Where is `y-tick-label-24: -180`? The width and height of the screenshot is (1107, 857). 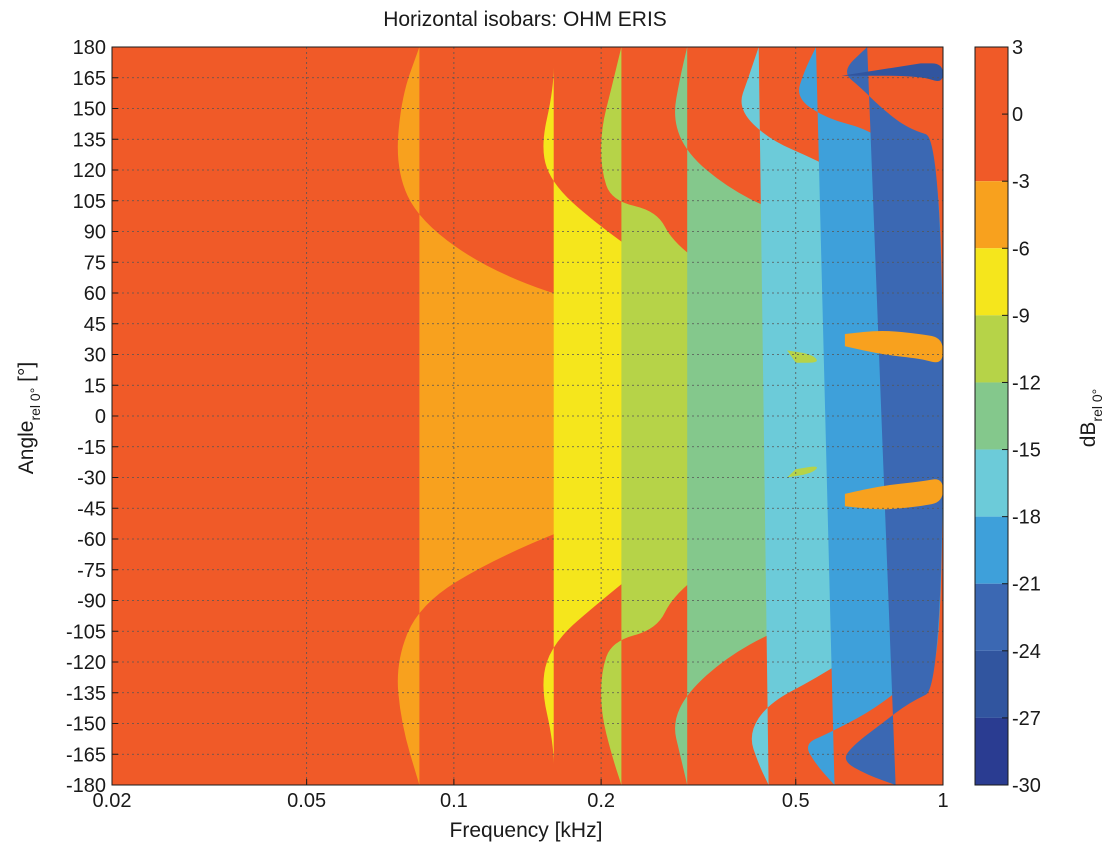
y-tick-label-24: -180 is located at coordinates (86, 786).